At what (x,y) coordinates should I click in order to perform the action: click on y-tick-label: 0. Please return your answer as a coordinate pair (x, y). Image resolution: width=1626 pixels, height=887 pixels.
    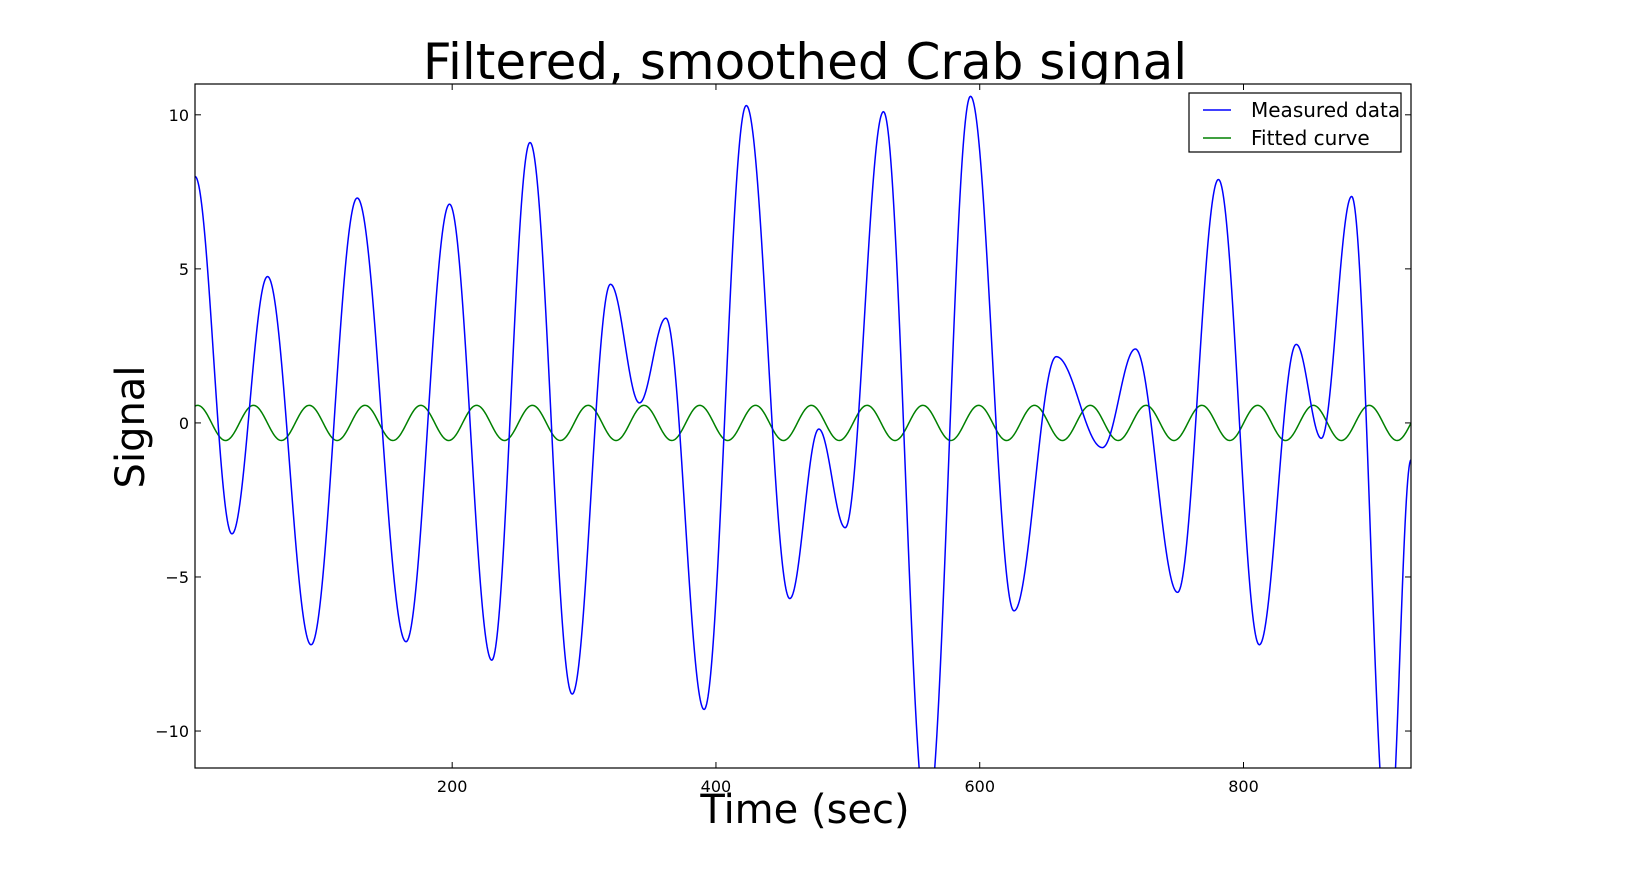
    Looking at the image, I should click on (184, 423).